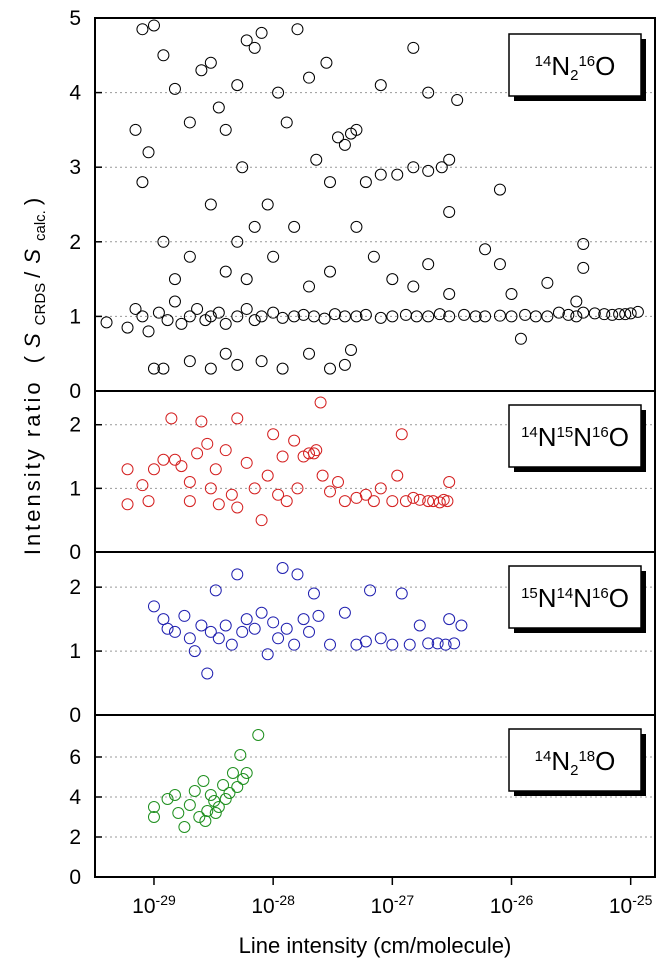 The width and height of the screenshot is (659, 964). Describe the element at coordinates (75, 425) in the screenshot. I see `y-tick-label: 2` at that location.